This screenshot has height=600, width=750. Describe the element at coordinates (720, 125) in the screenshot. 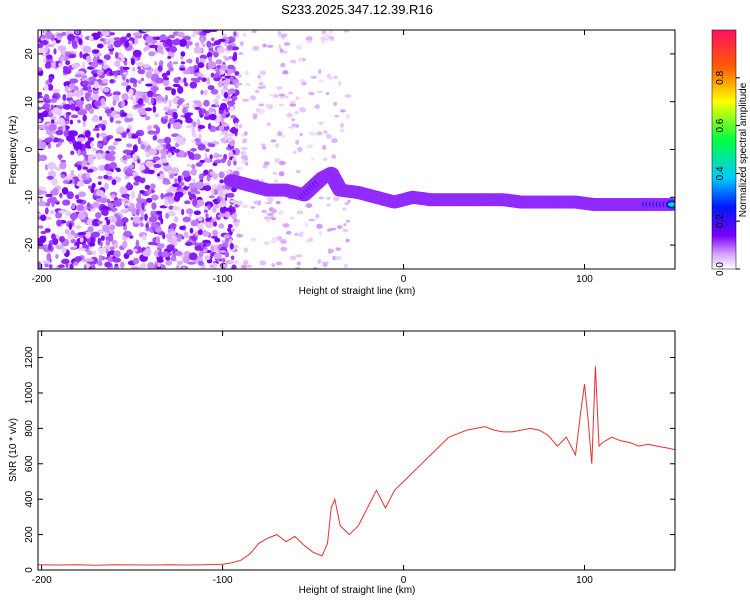

I see `colorbar-tick-label: 0.6` at that location.